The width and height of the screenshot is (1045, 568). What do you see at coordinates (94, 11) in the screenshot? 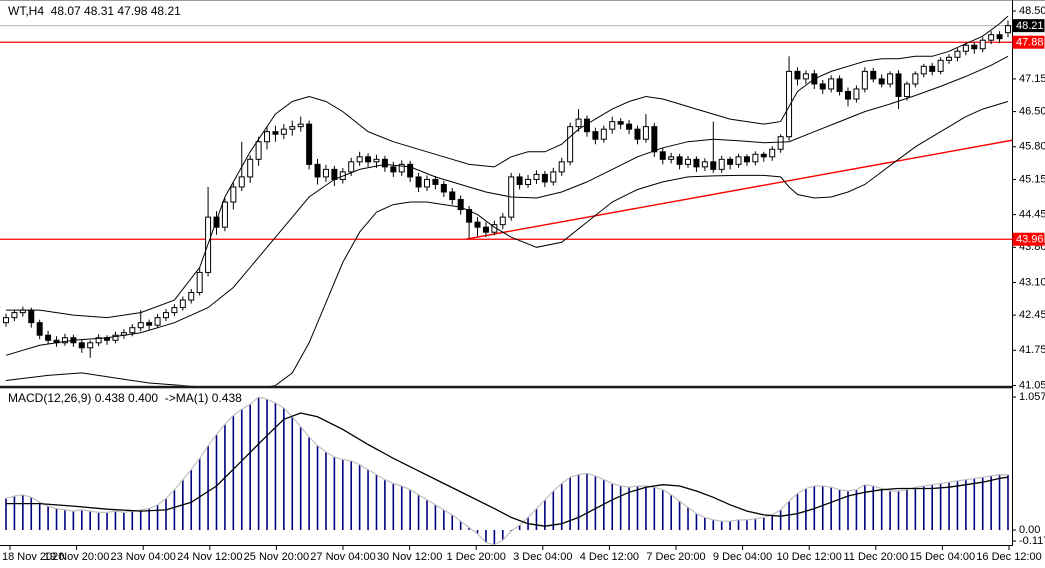
I see `symbol-info-line: WT,H4 48.07 48.31 47.98 48.21` at bounding box center [94, 11].